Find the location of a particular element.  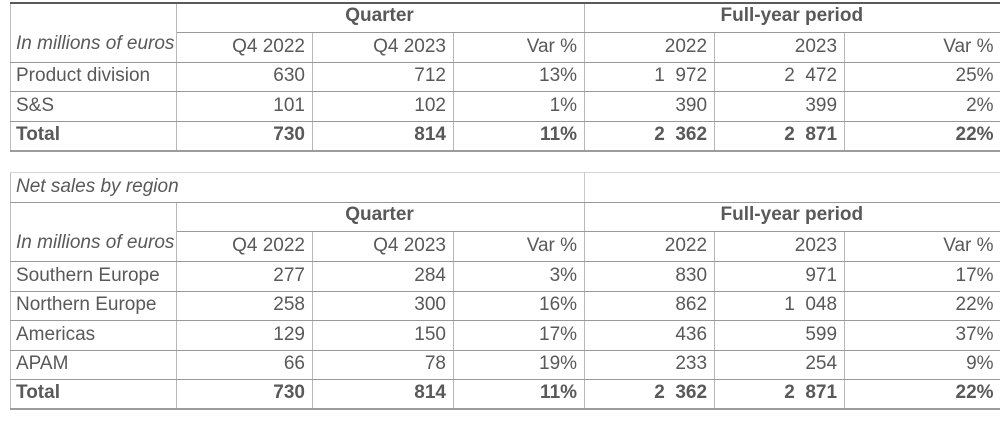

value-cell: 13% is located at coordinates (519, 77).